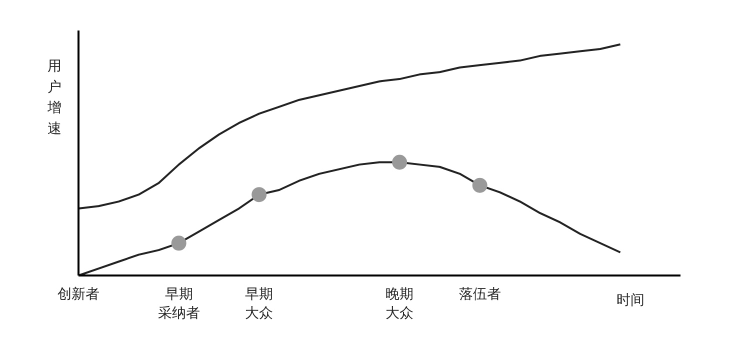 The width and height of the screenshot is (731, 344). What do you see at coordinates (400, 304) in the screenshot?
I see `x-tick-label: 晚期大众` at bounding box center [400, 304].